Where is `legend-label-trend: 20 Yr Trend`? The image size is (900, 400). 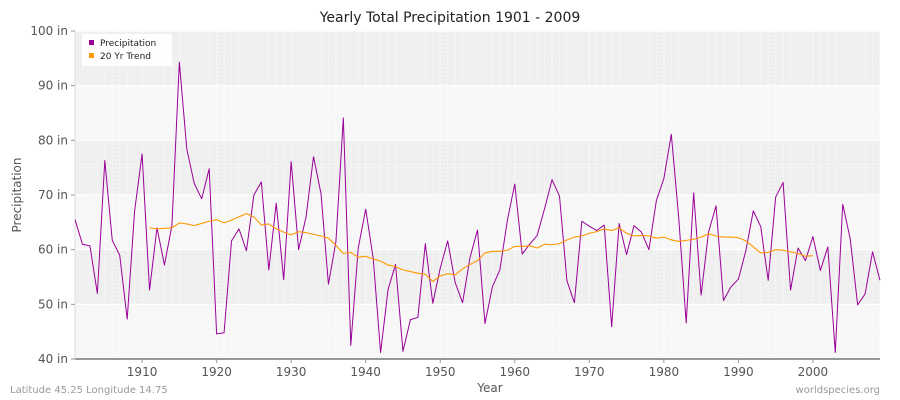 legend-label-trend: 20 Yr Trend is located at coordinates (125, 57).